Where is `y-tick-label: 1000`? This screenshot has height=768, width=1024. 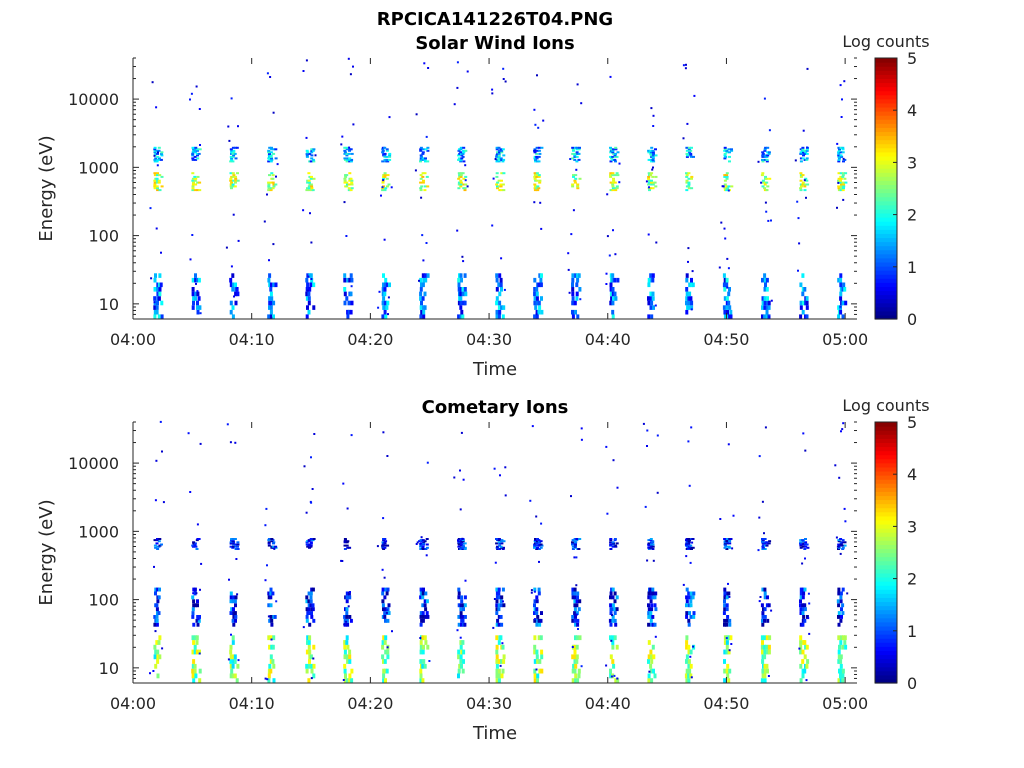
y-tick-label: 1000 is located at coordinates (98, 167).